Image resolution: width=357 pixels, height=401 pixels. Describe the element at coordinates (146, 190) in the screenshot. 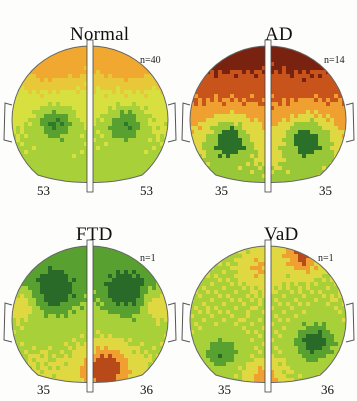

I see `right-hemisphere-label: 53` at that location.